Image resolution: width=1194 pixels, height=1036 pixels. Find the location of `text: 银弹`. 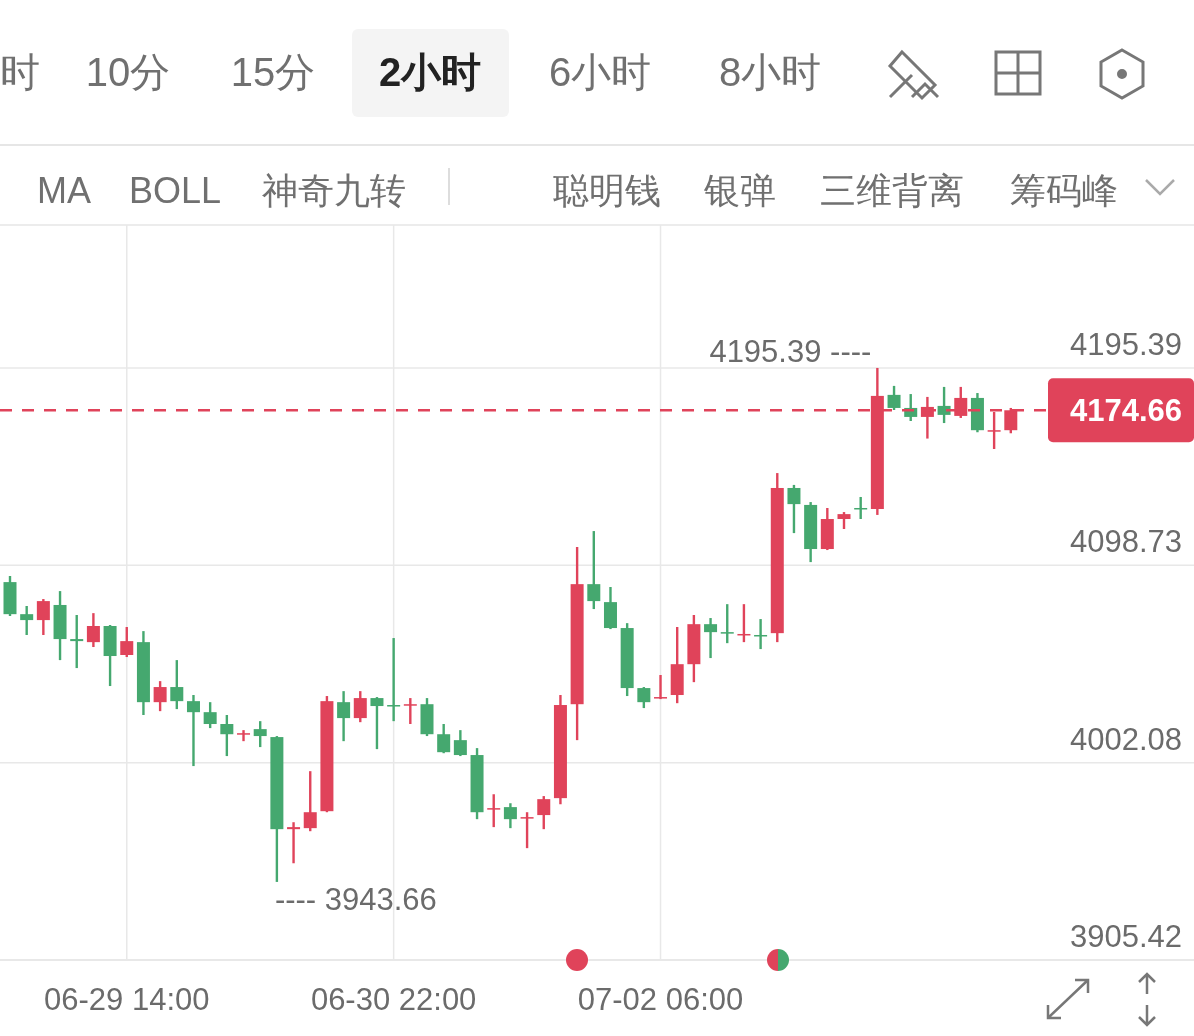

text: 银弹 is located at coordinates (739, 190).